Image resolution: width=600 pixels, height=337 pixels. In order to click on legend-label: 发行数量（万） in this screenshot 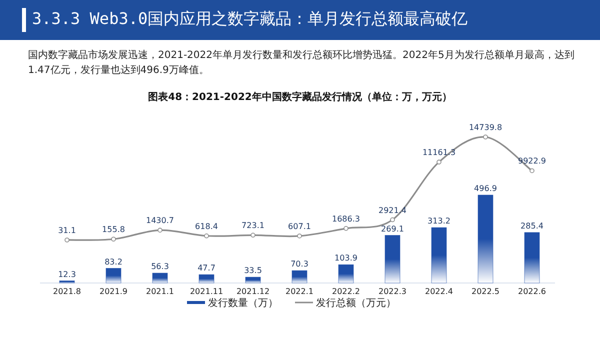, I will do `click(243, 303)`.